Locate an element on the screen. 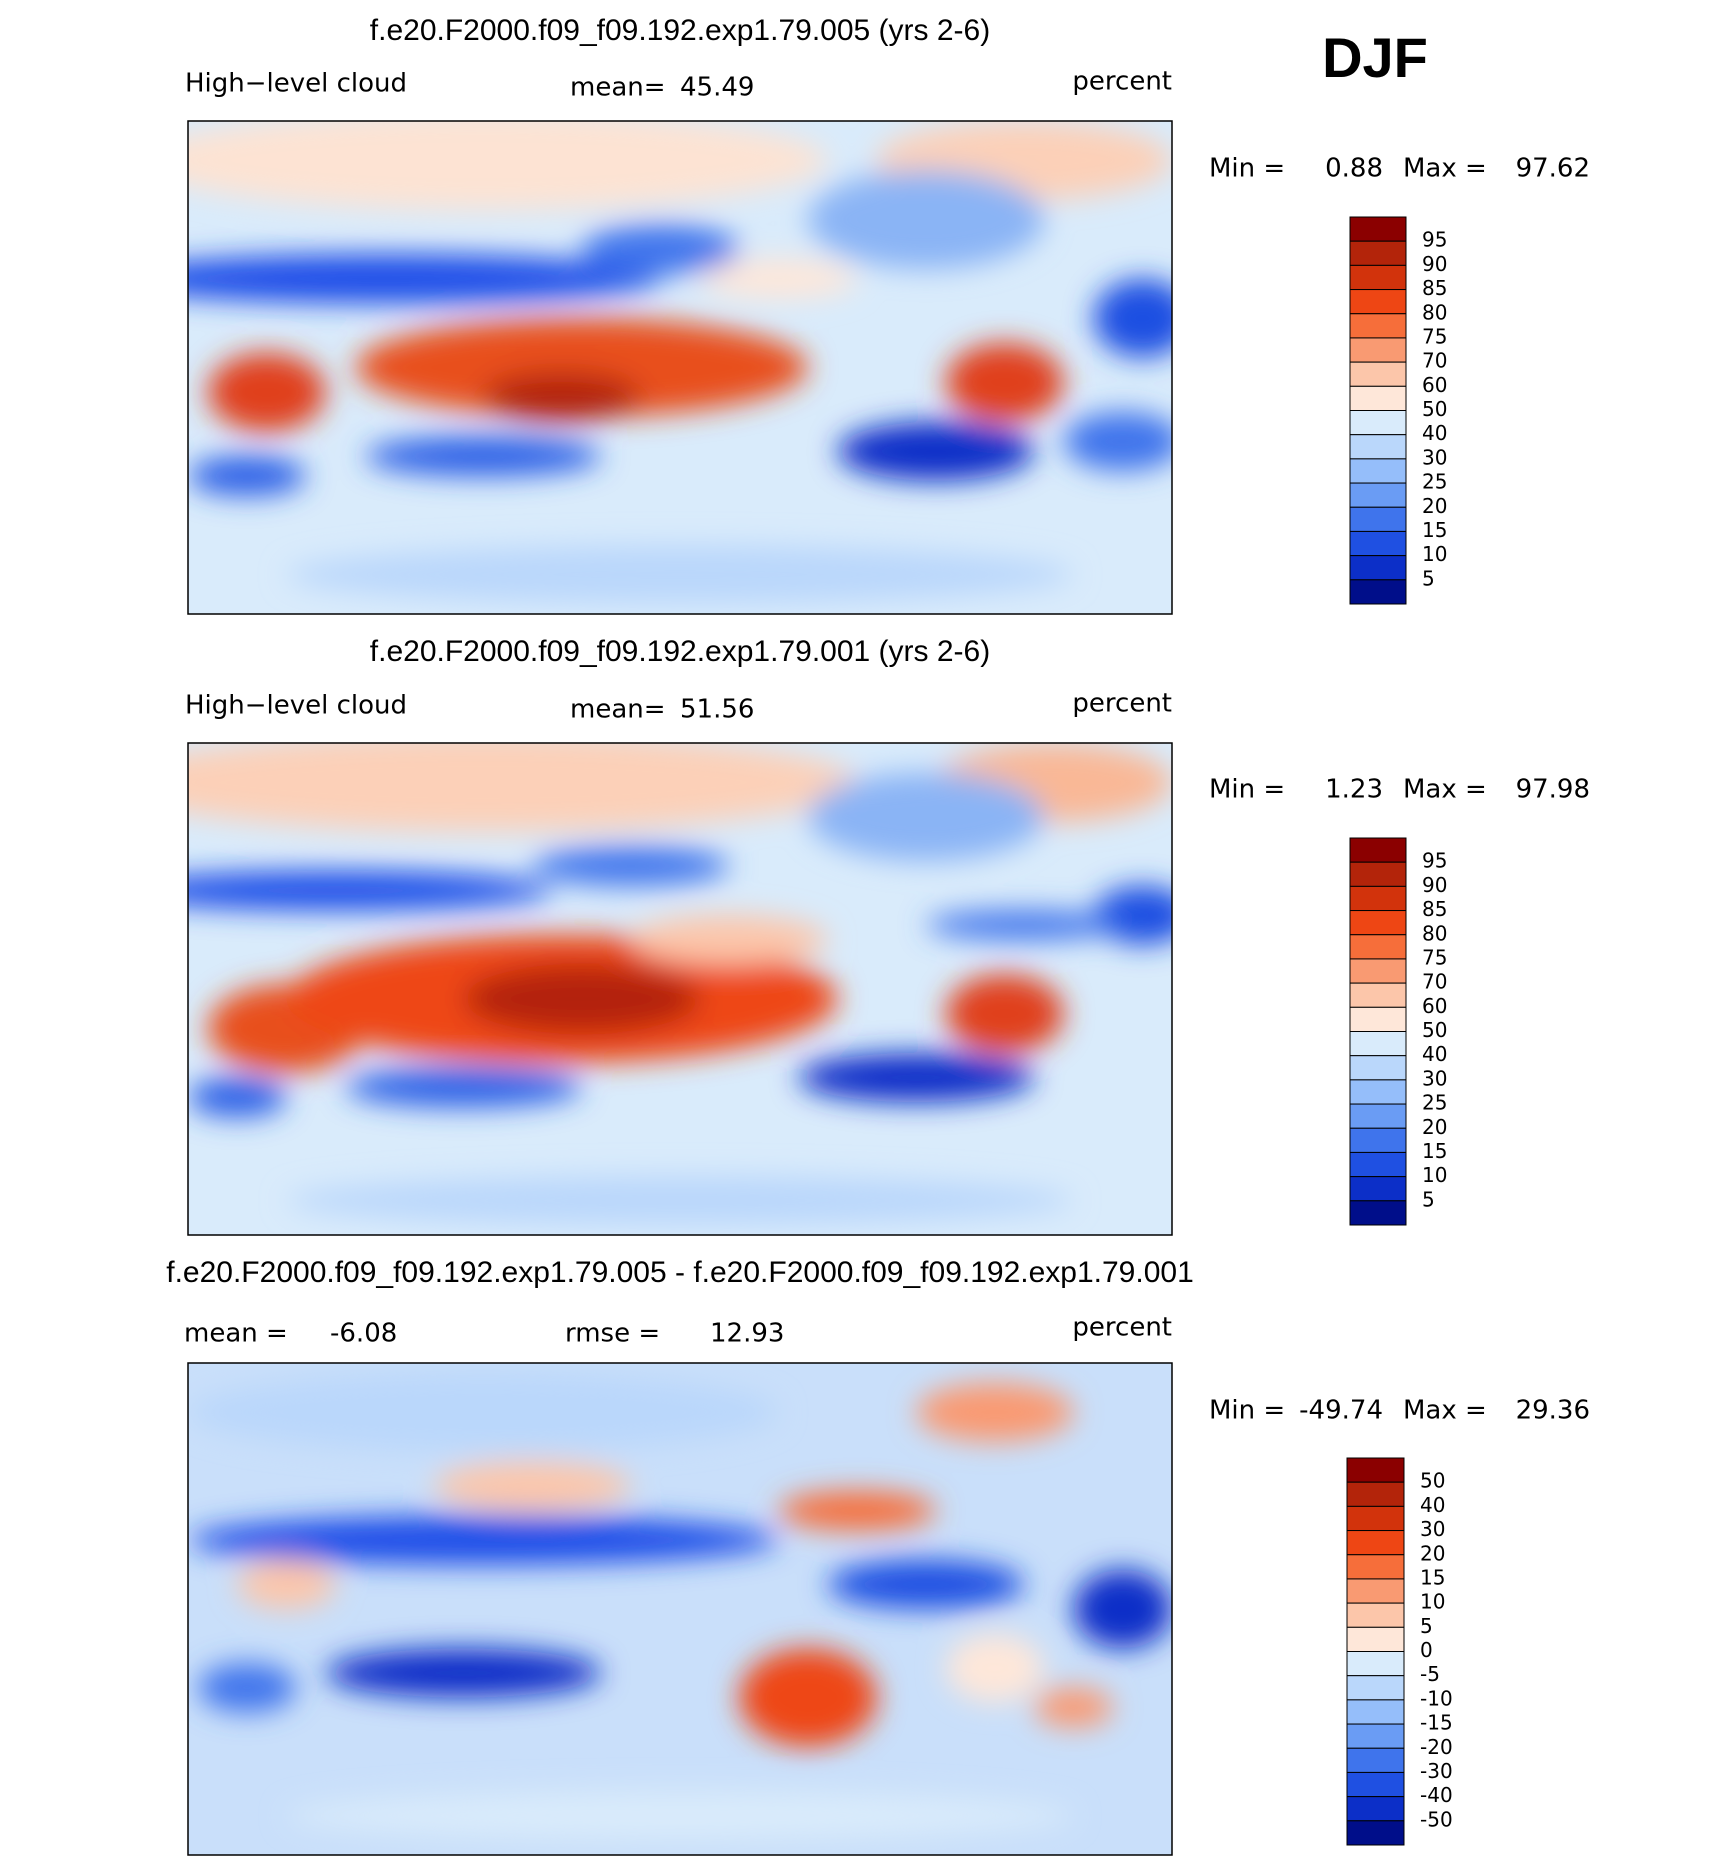  colorbar-label: 5 is located at coordinates (1428, 578).